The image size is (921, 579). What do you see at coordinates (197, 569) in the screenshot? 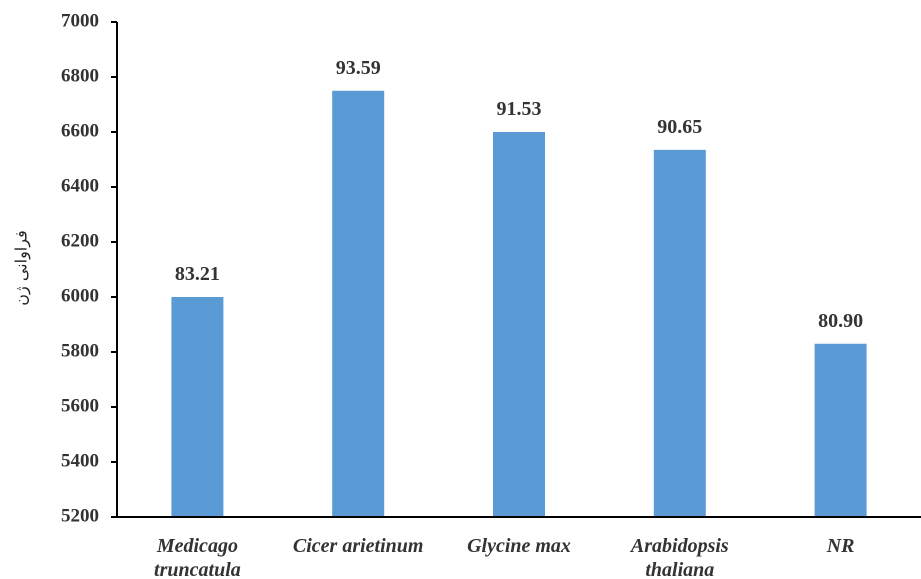
I see `x-tick-label: truncatula` at bounding box center [197, 569].